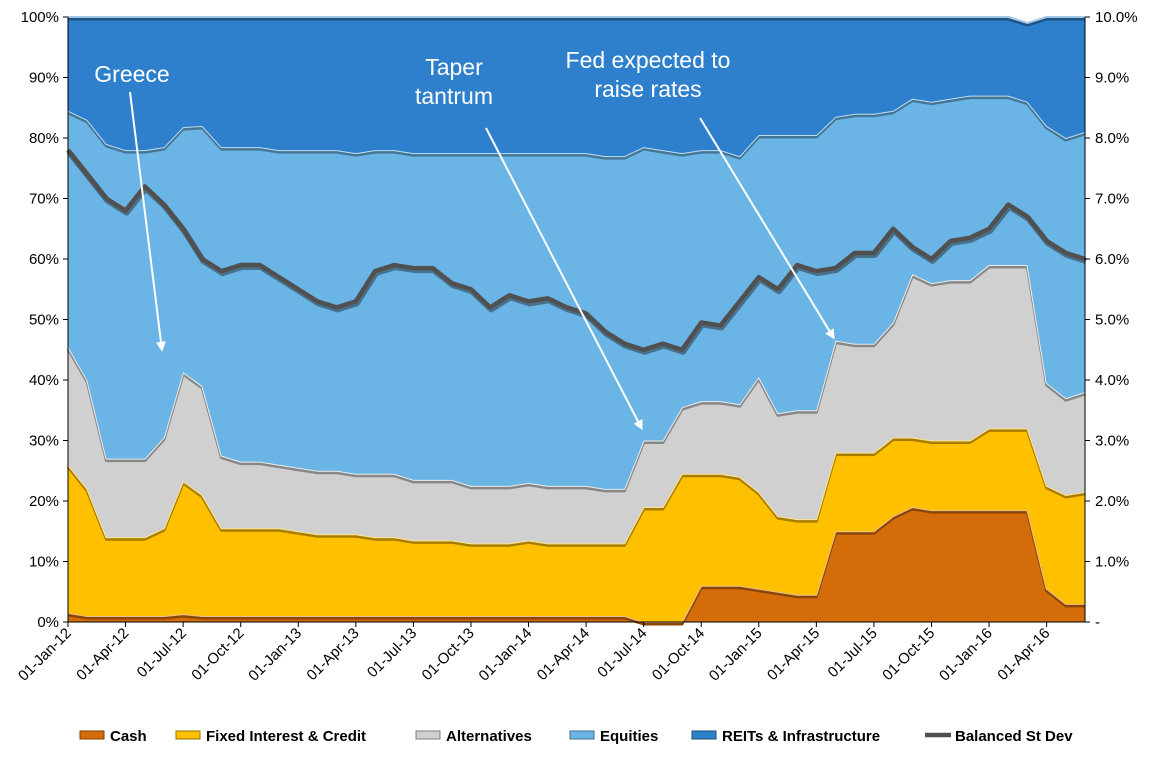  Describe the element at coordinates (1112, 138) in the screenshot. I see `y-right-tick-label: 8.0%` at that location.